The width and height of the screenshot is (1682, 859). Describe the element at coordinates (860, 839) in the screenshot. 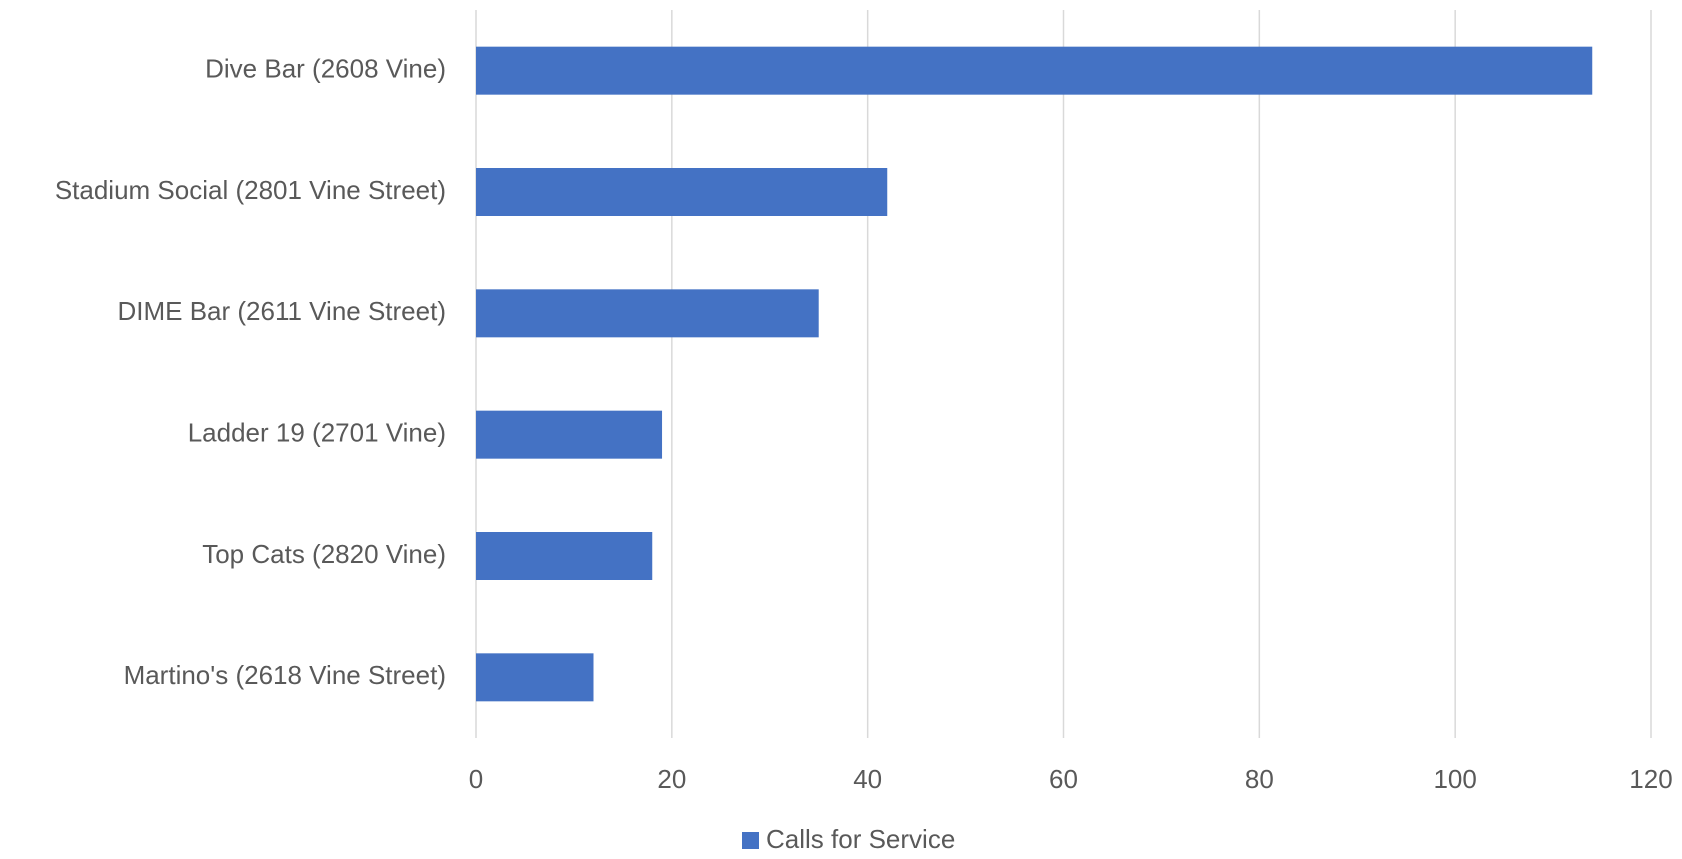

I see `legend-label: Calls for Service` at that location.